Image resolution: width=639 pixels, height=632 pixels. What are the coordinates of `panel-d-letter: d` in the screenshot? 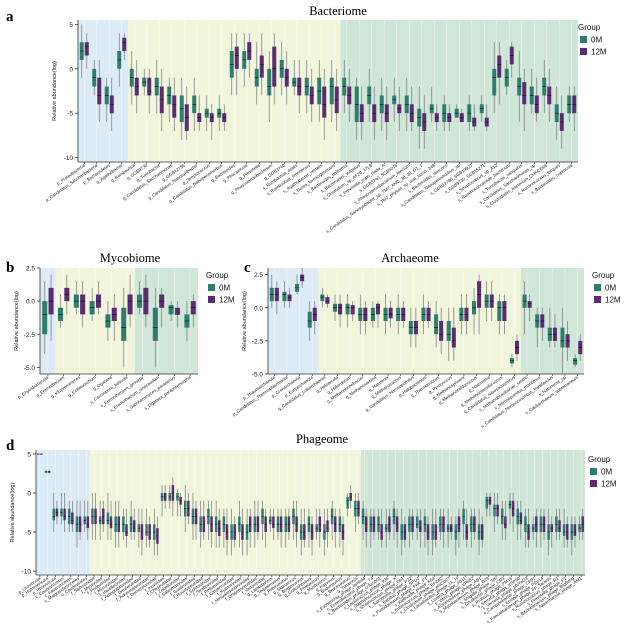 It's located at (10, 446).